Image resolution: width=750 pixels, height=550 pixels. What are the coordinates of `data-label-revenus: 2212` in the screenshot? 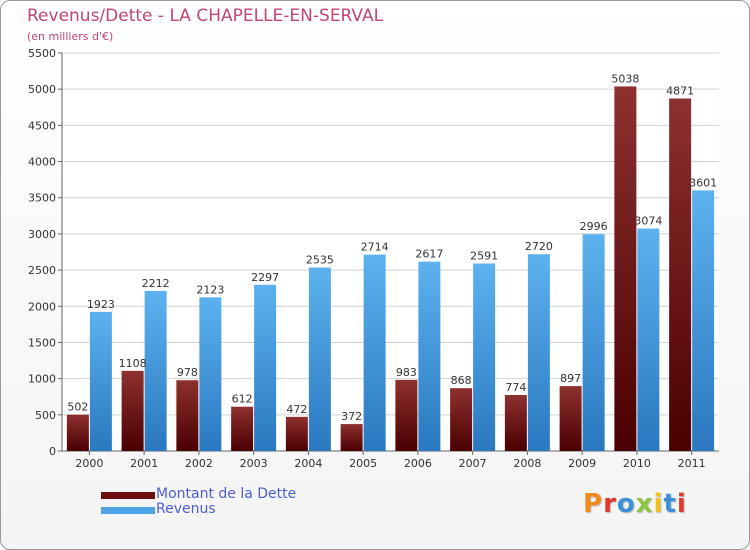 It's located at (156, 283).